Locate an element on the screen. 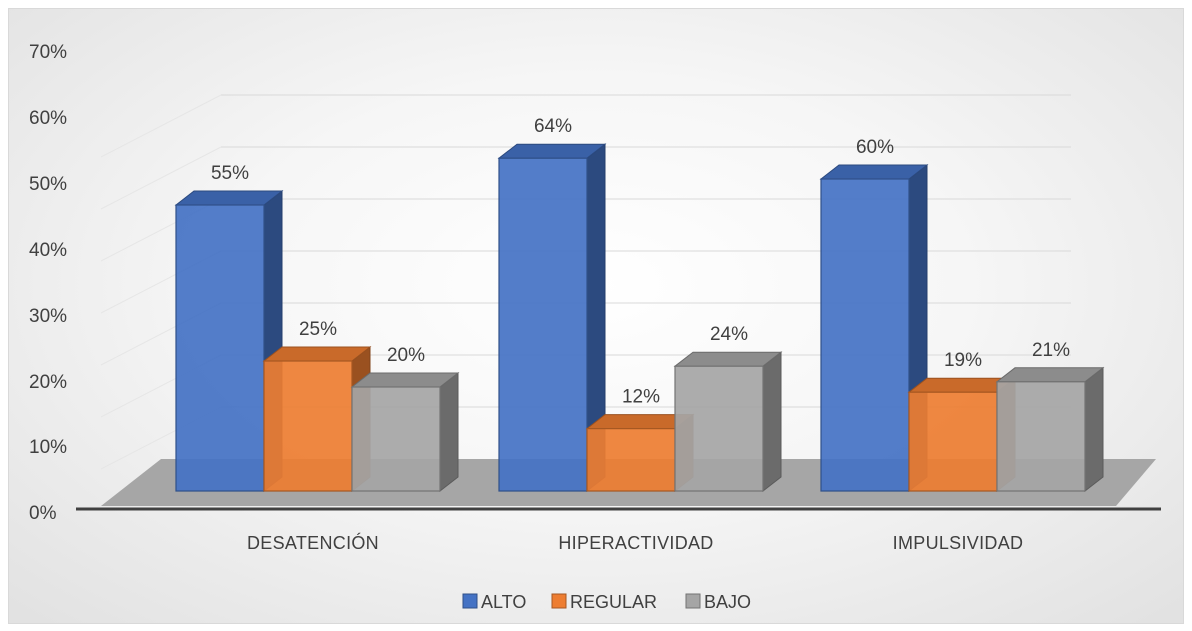  legend-item-alto: ALTO is located at coordinates (494, 602).